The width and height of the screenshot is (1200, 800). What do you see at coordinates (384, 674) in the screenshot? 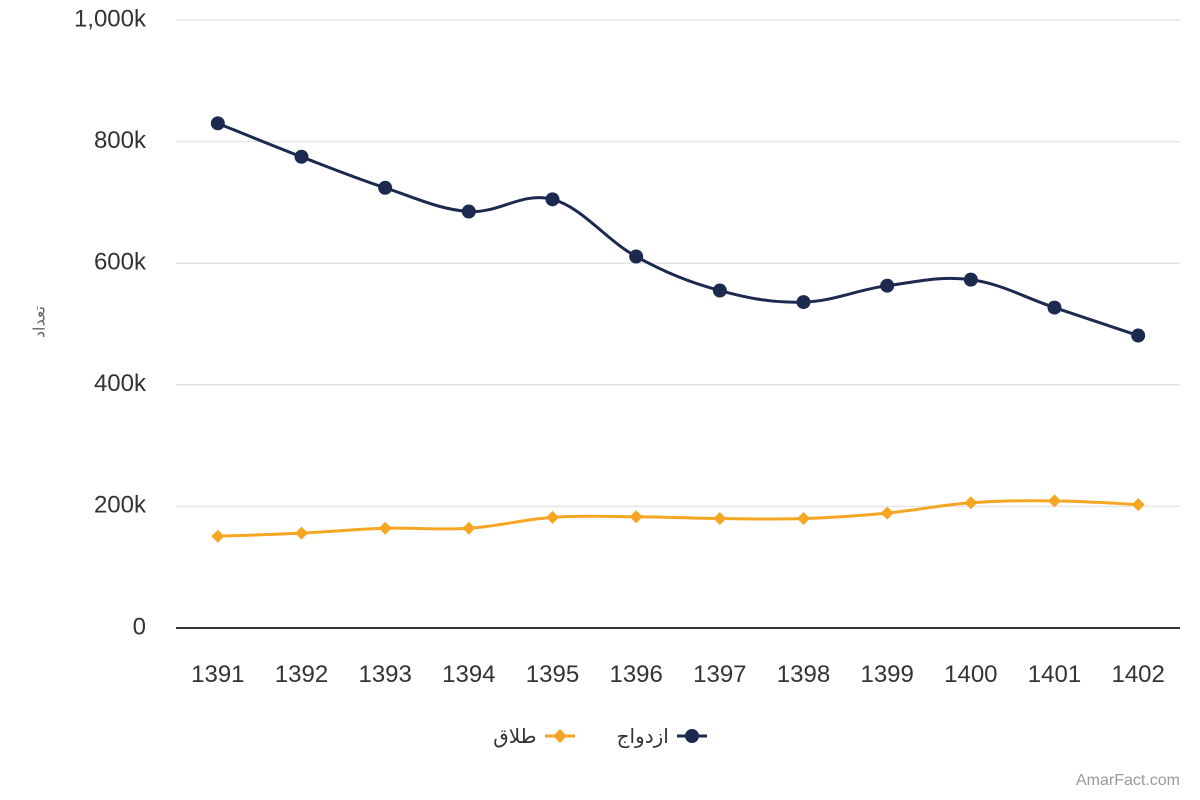
I see `x-tick-label: 1393` at bounding box center [384, 674].